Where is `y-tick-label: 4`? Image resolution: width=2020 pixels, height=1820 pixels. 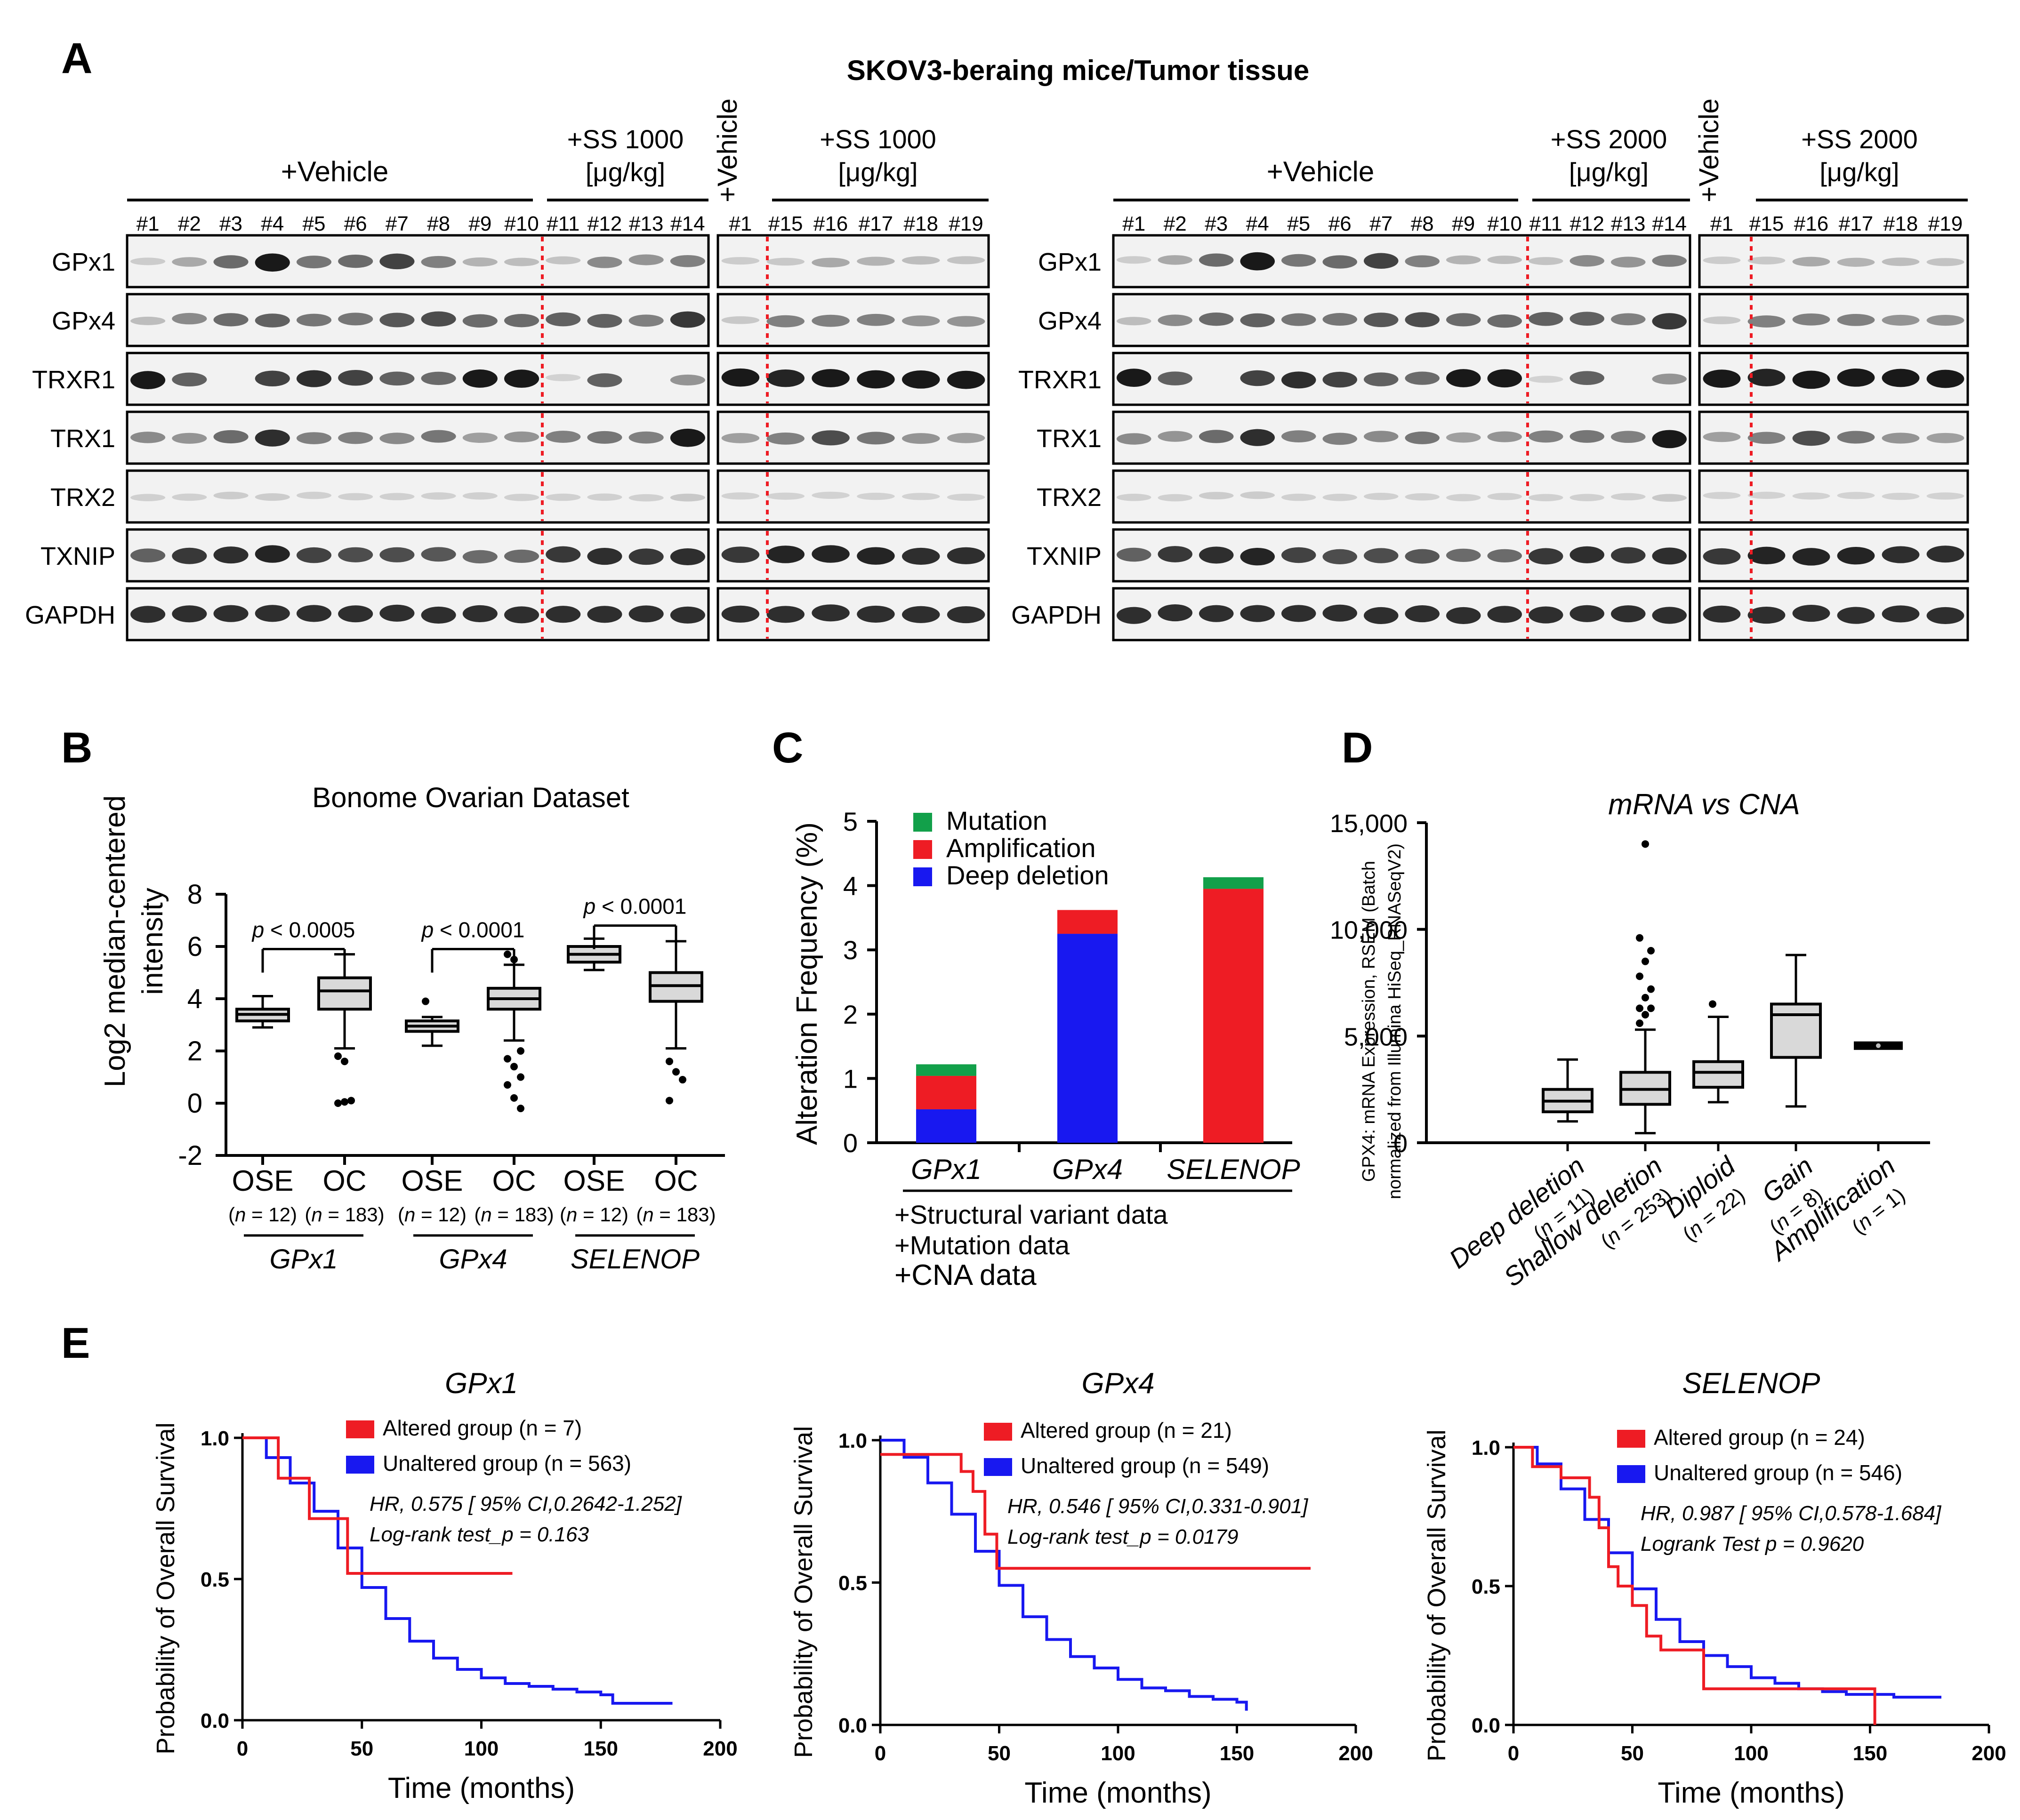 y-tick-label: 4 is located at coordinates (194, 999).